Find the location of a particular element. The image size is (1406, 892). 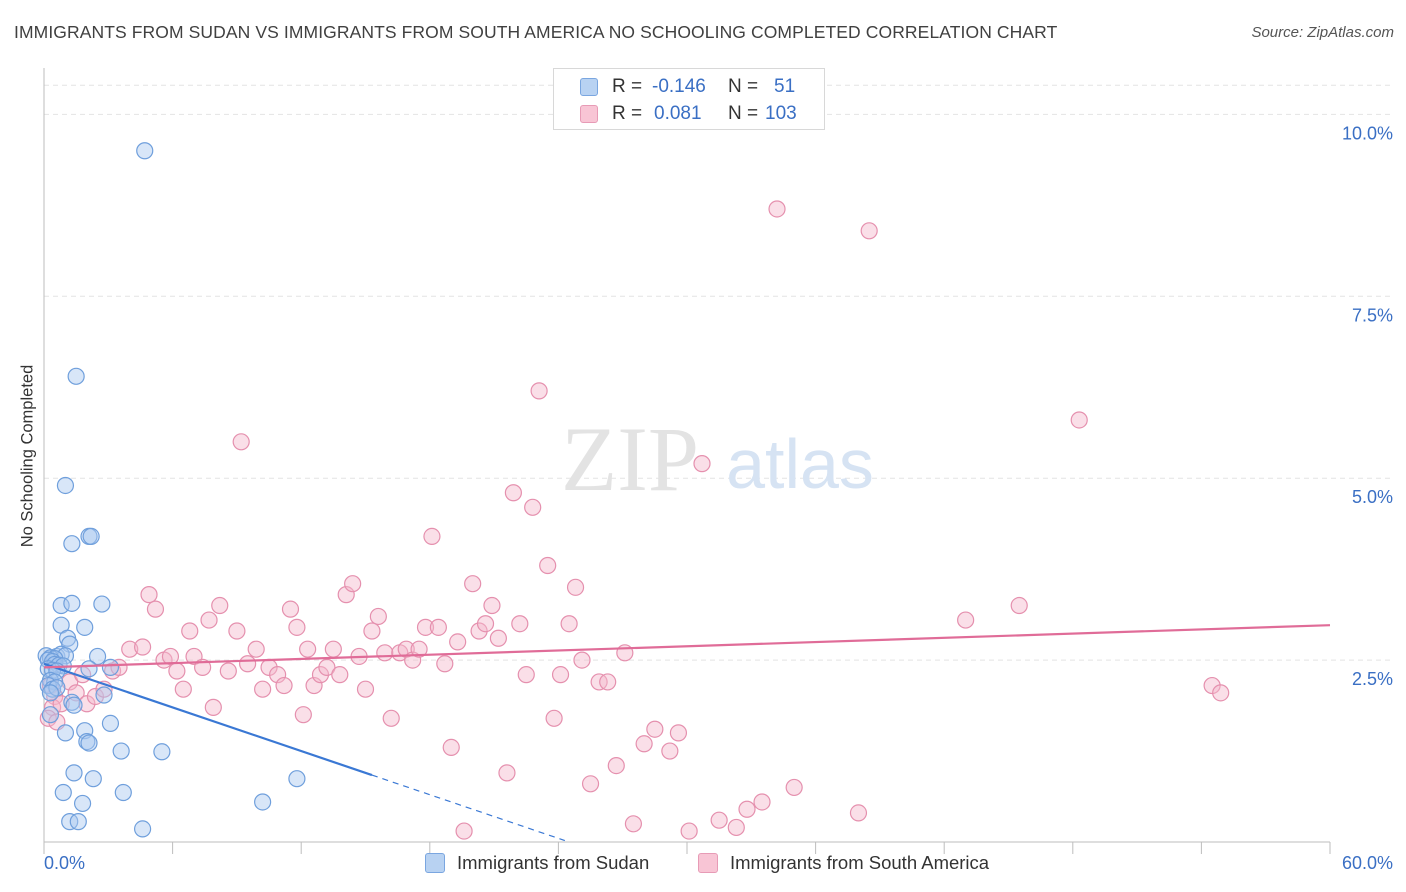

south-america-swatch is located at coordinates (589, 114).